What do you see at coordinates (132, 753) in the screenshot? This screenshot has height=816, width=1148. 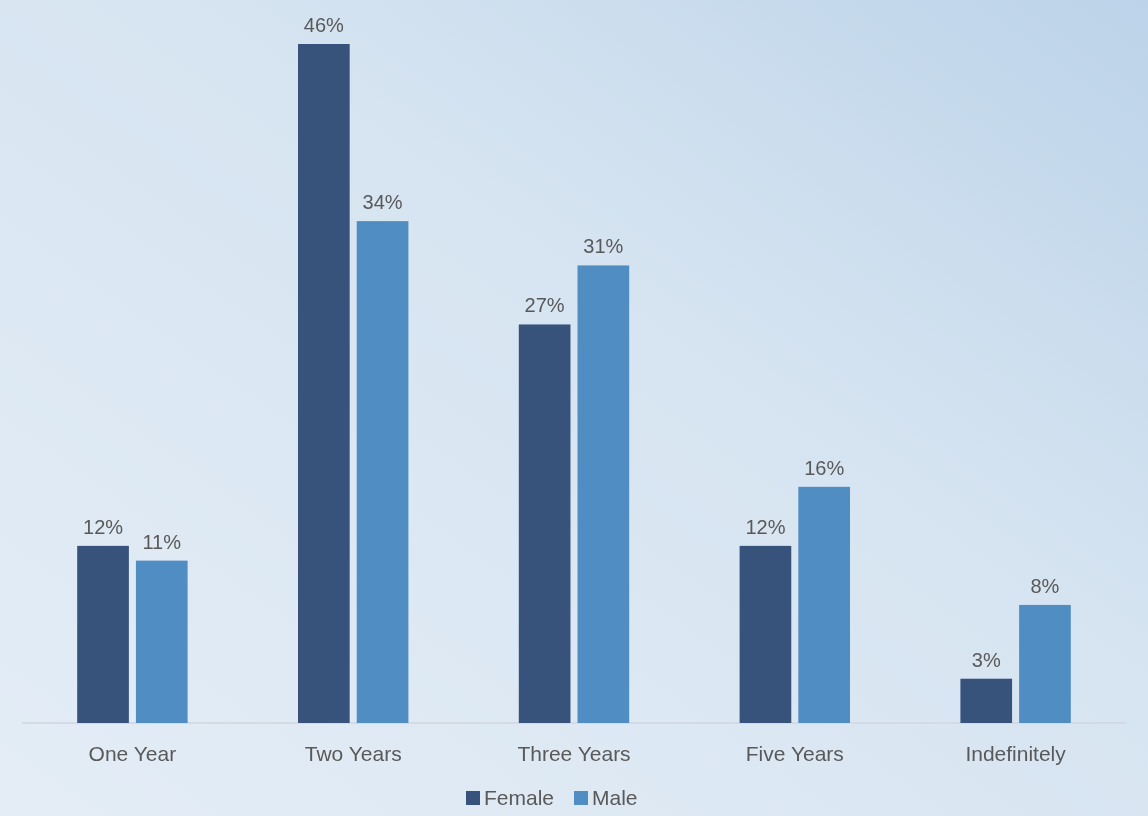 I see `x-tick-label: One Year` at bounding box center [132, 753].